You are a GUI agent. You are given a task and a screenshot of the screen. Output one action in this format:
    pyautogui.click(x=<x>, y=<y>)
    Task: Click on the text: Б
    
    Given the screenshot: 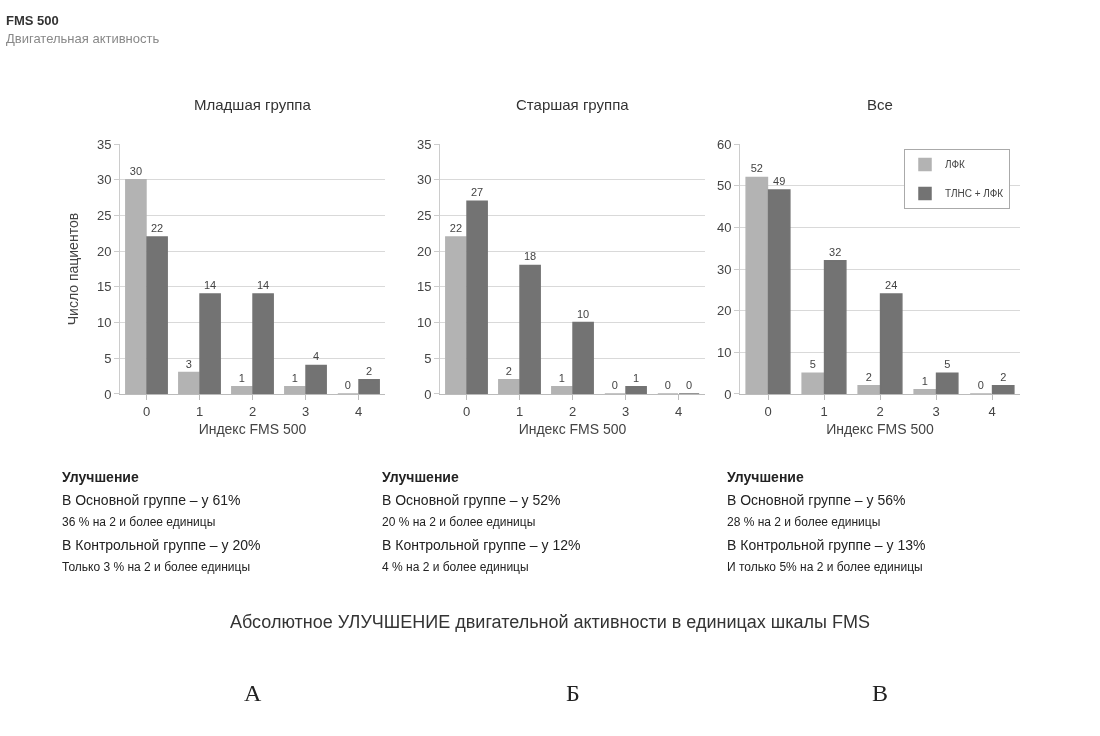 What is the action you would take?
    pyautogui.click(x=573, y=693)
    